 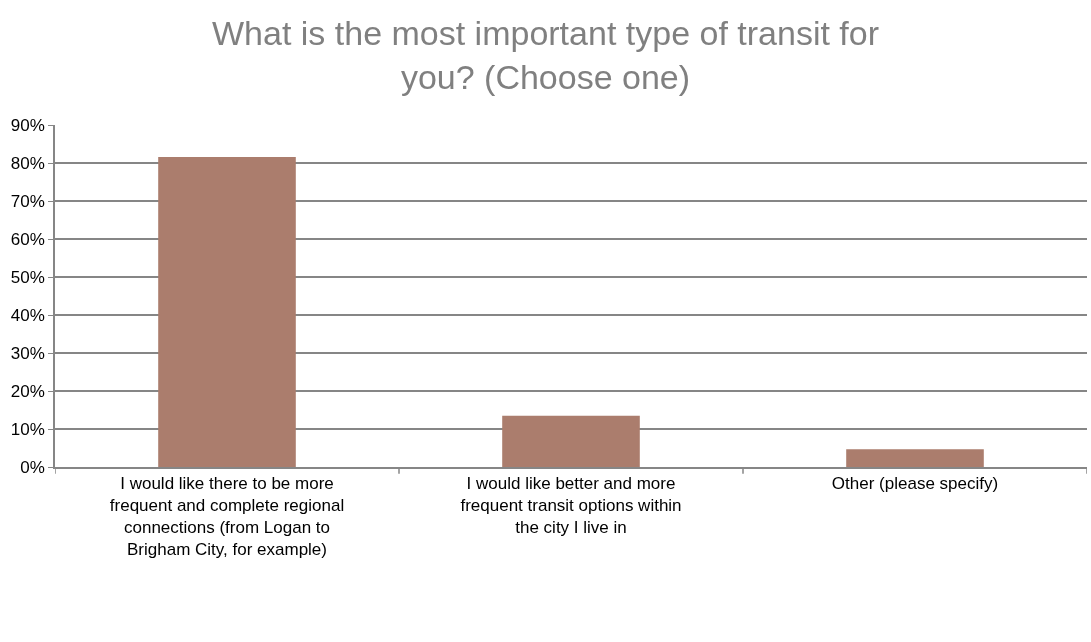 I want to click on y-tick-label: 20%, so click(x=27, y=391).